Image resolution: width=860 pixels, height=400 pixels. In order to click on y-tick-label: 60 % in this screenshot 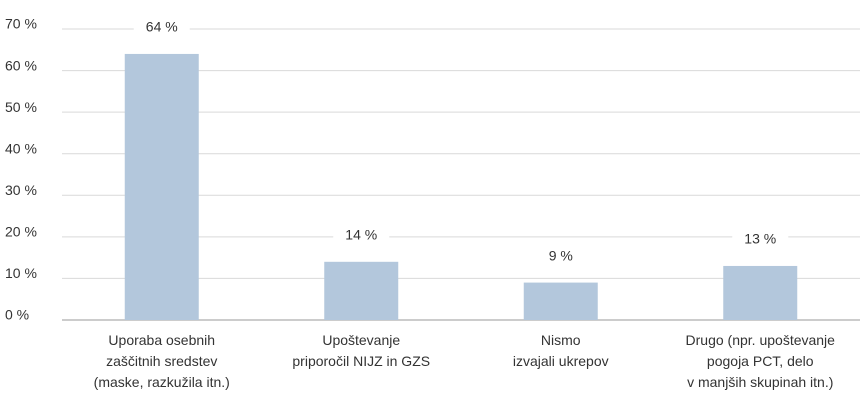, I will do `click(21, 65)`.